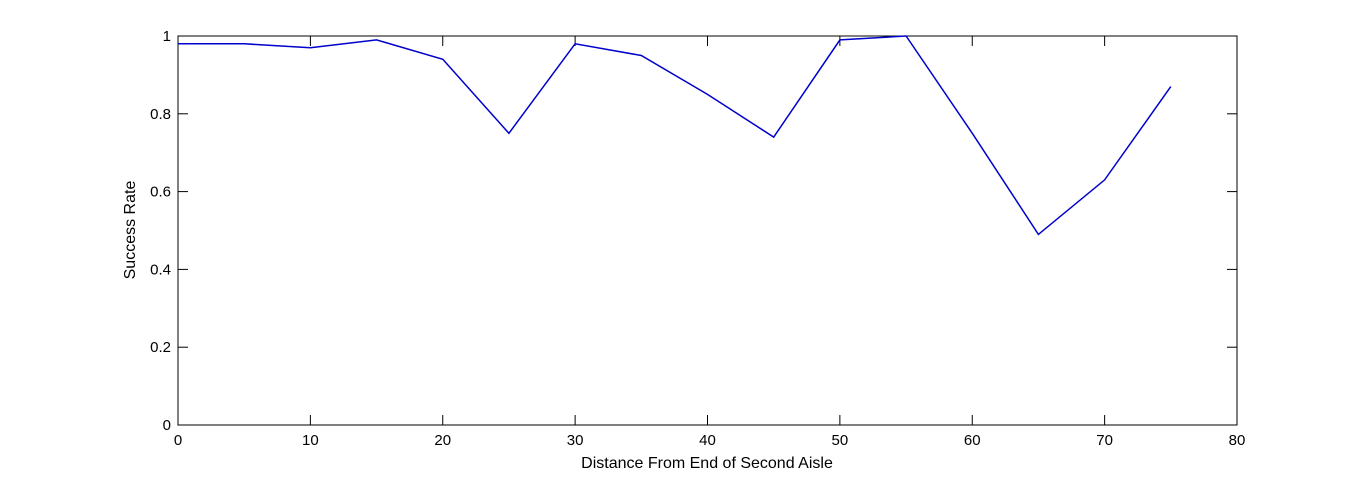 This screenshot has width=1366, height=477. I want to click on x-tick-label: 80, so click(1237, 440).